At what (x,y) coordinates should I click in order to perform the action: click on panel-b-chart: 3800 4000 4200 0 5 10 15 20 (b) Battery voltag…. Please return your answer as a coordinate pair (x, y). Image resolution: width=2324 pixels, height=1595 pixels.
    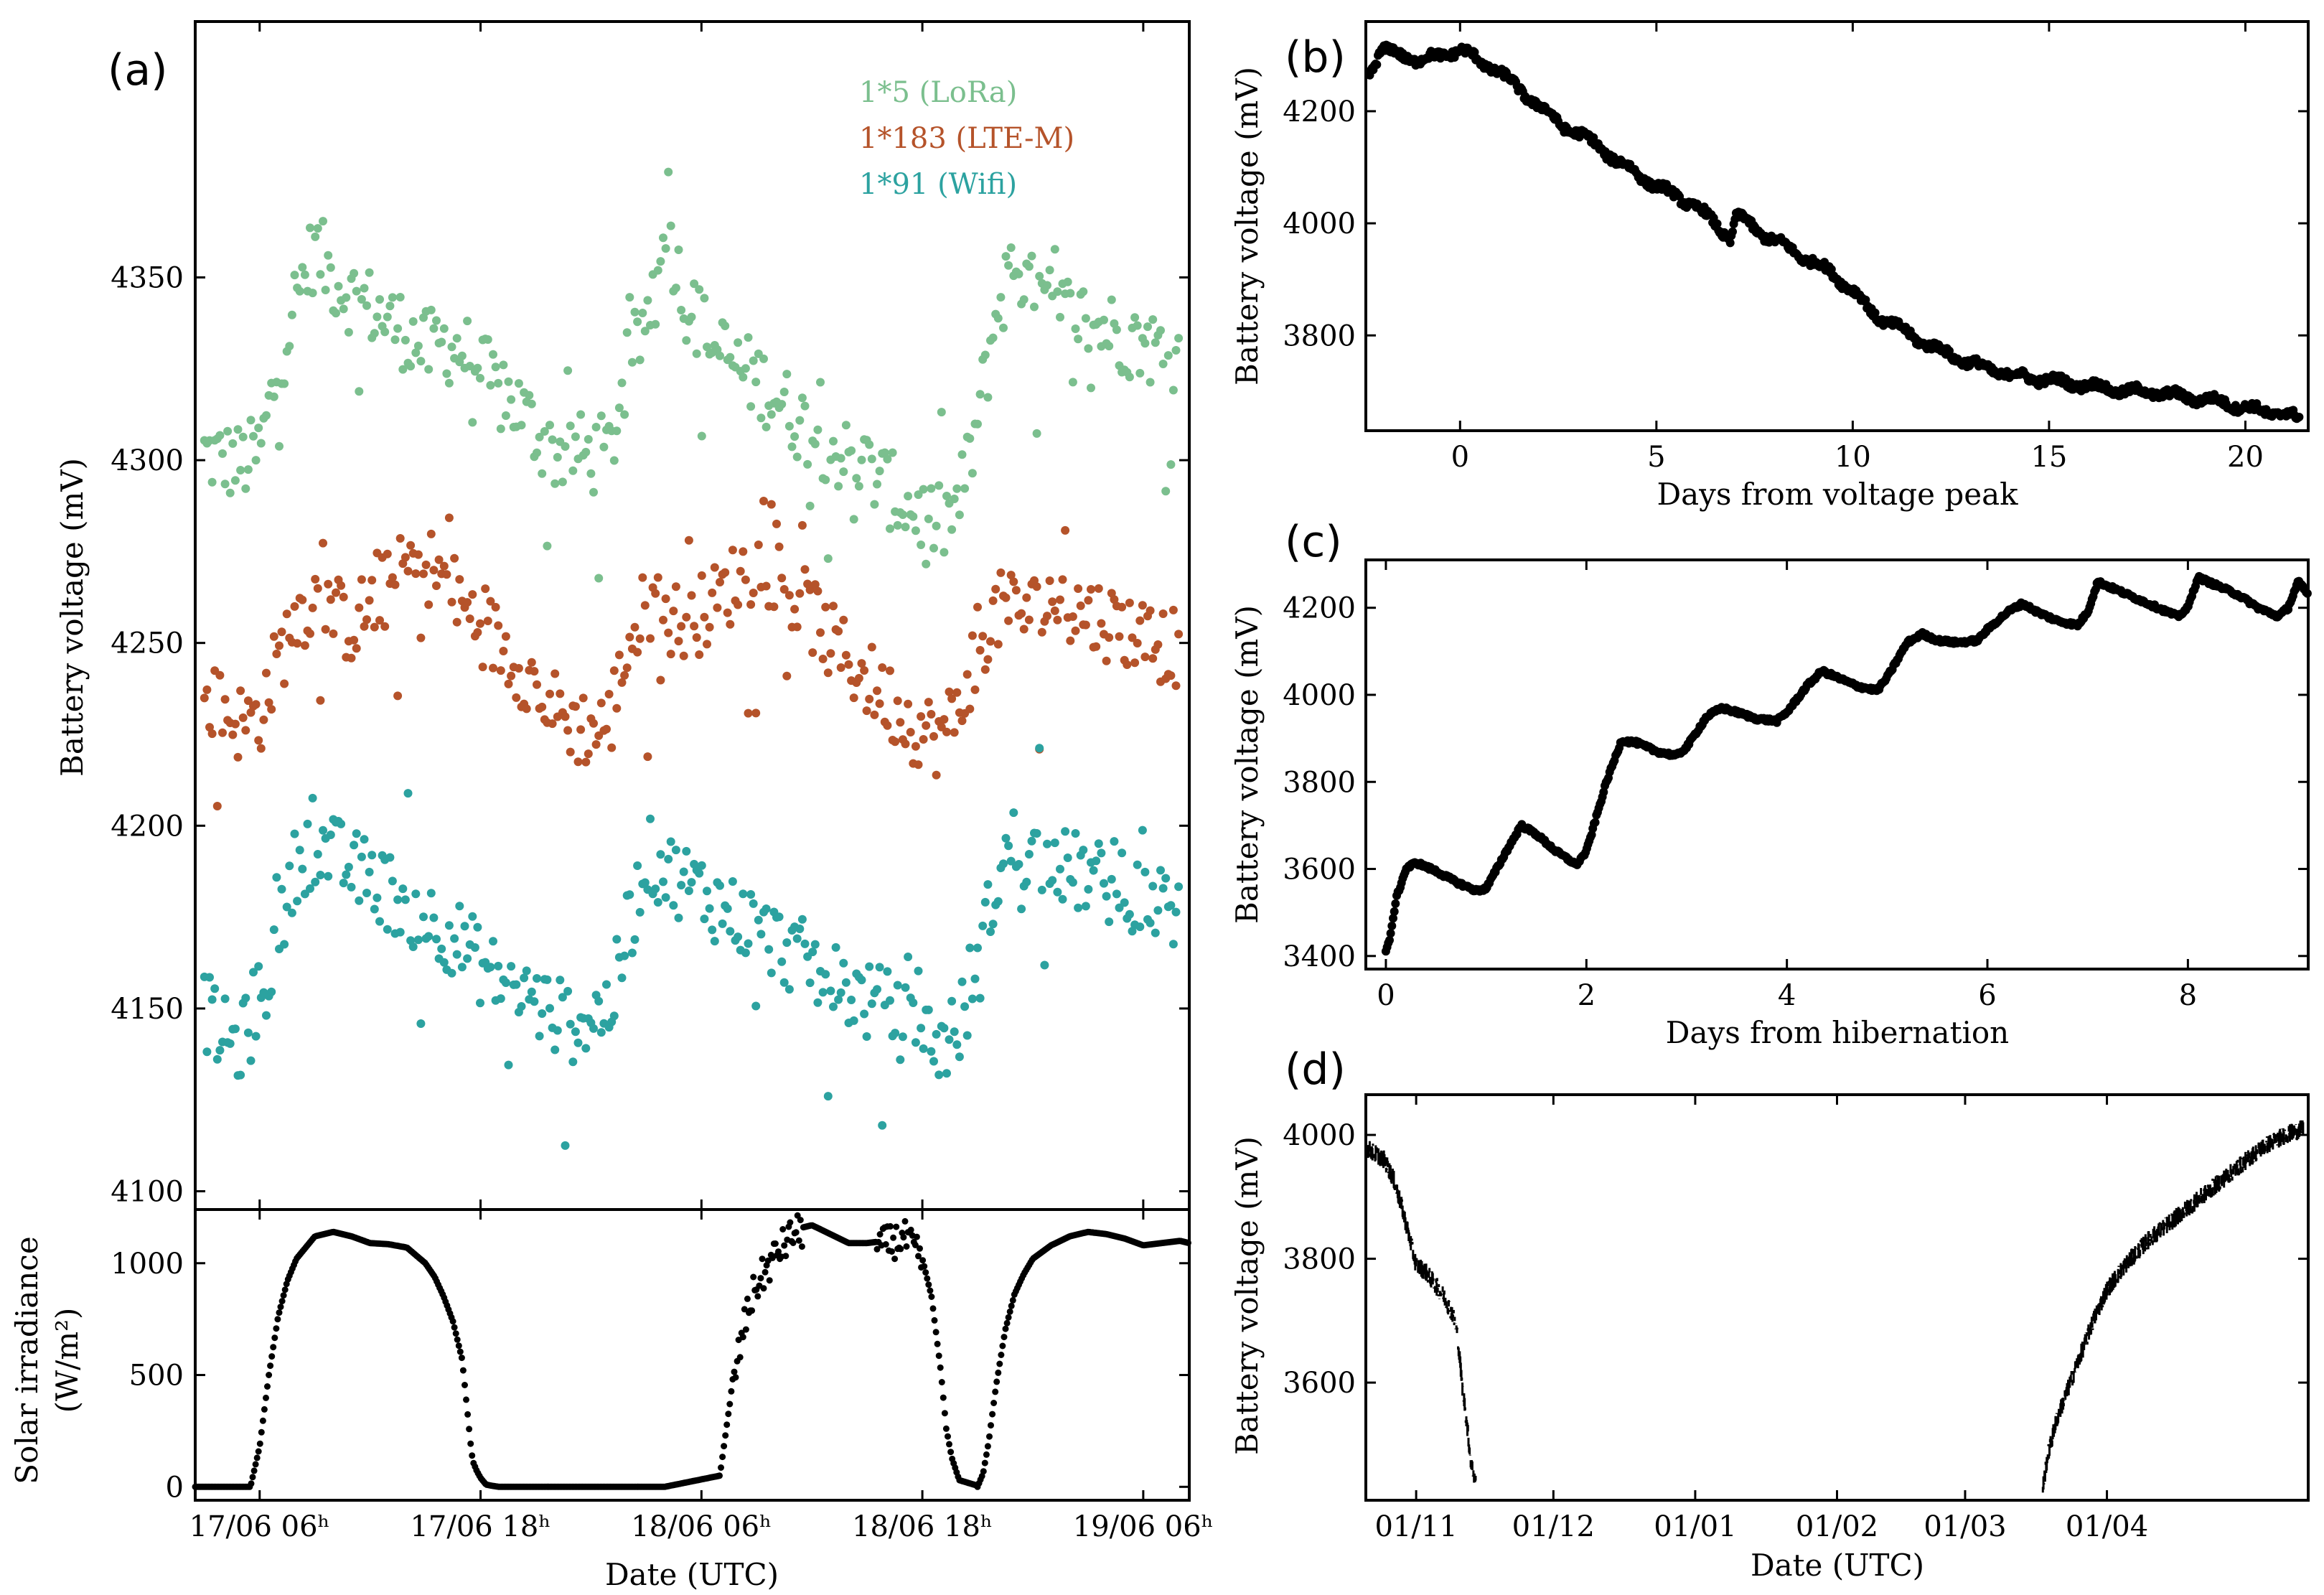
    Looking at the image, I should click on (1770, 266).